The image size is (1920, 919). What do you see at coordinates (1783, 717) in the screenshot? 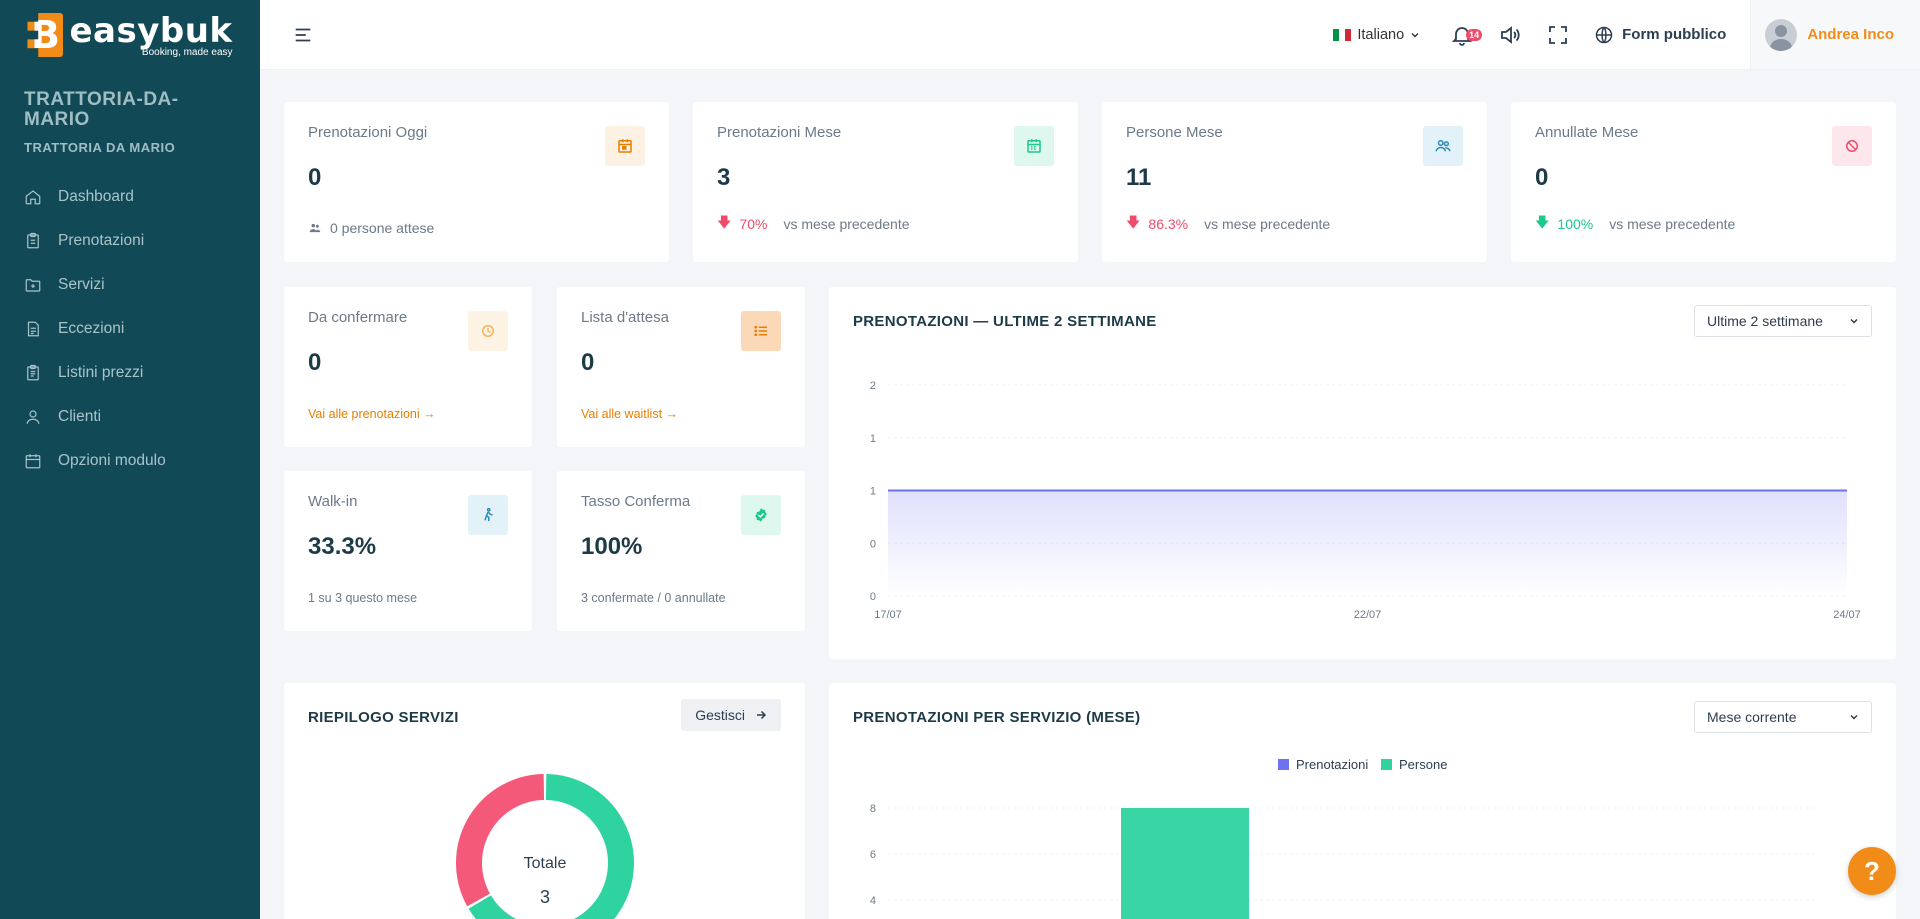
I see `month-select: Mese corrente` at bounding box center [1783, 717].